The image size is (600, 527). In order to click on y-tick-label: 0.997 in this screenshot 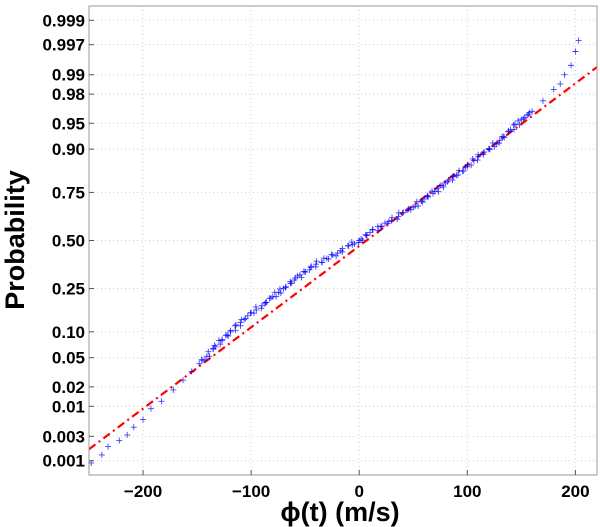, I will do `click(63, 45)`.